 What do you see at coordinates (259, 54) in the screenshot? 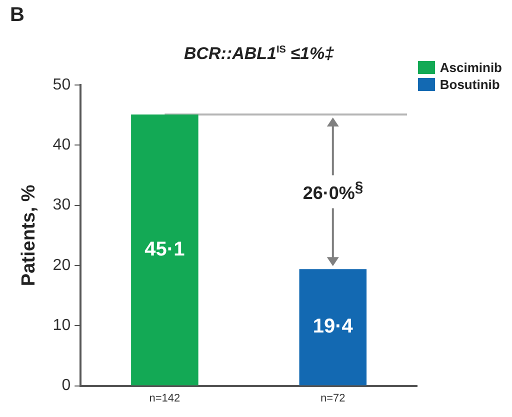
I see `chart-title: BCR::ABL1$^{IS}$ ≤1%‡` at bounding box center [259, 54].